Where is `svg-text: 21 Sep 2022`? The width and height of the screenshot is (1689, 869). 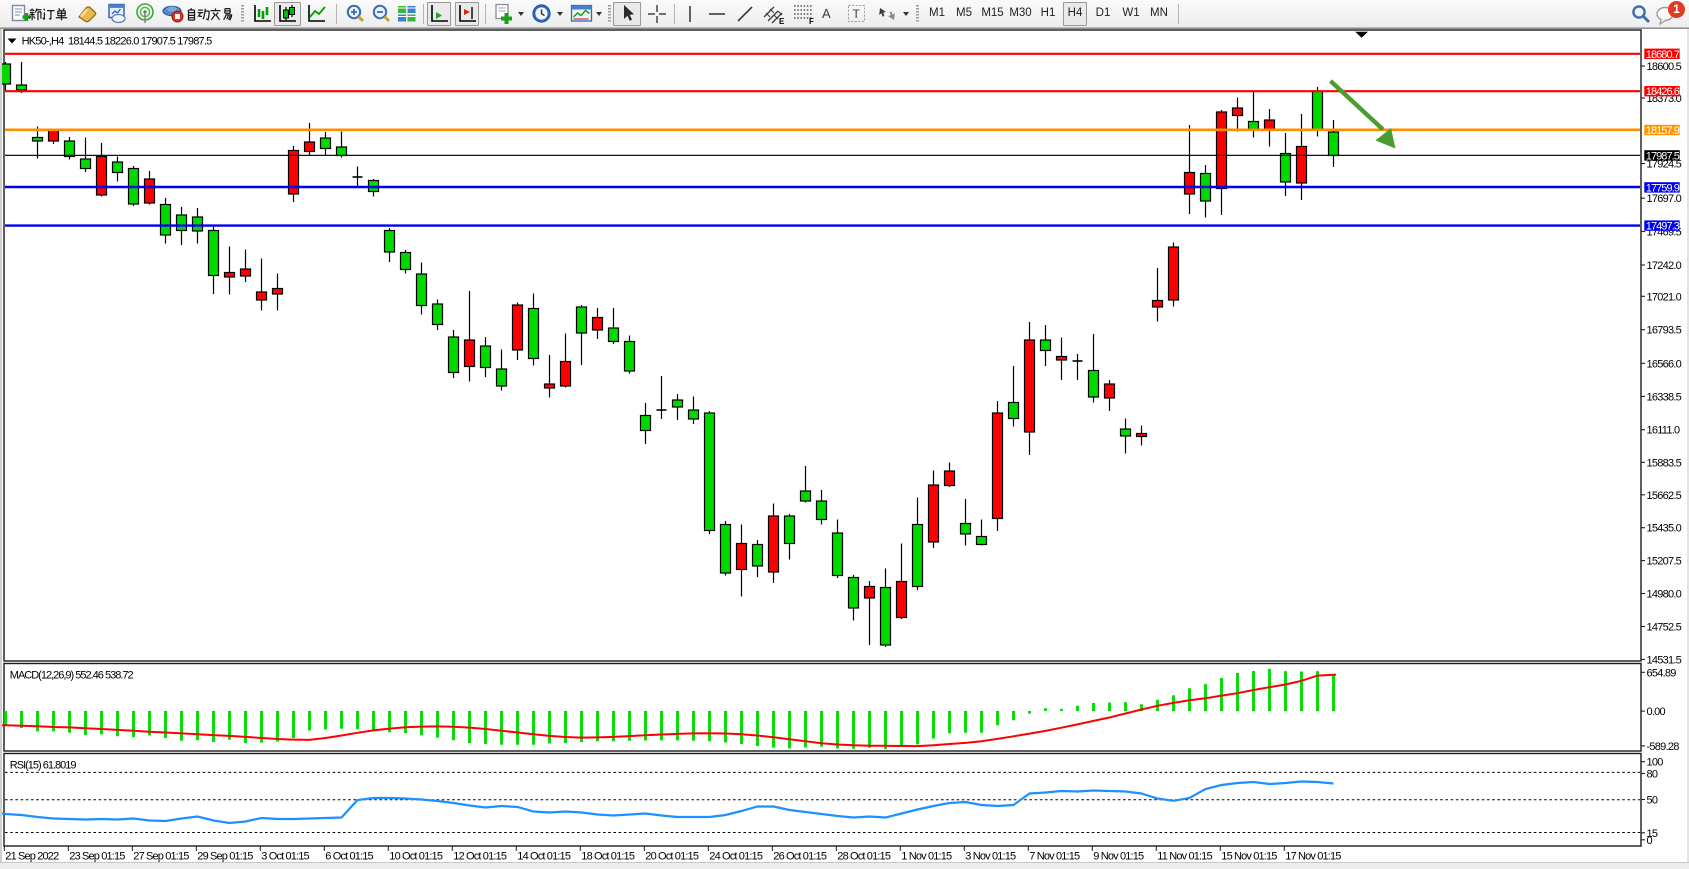 svg-text: 21 Sep 2022 is located at coordinates (32, 856).